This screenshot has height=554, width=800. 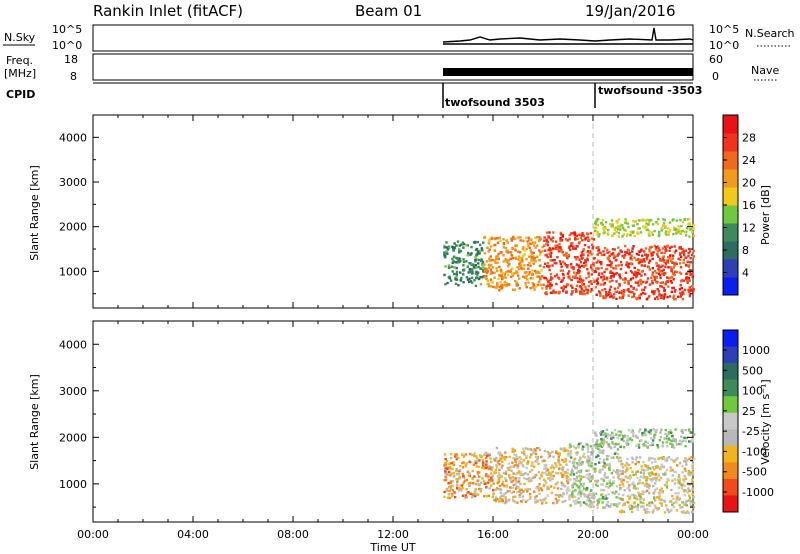 I want to click on y-tick-label: 3000, so click(x=73, y=391).